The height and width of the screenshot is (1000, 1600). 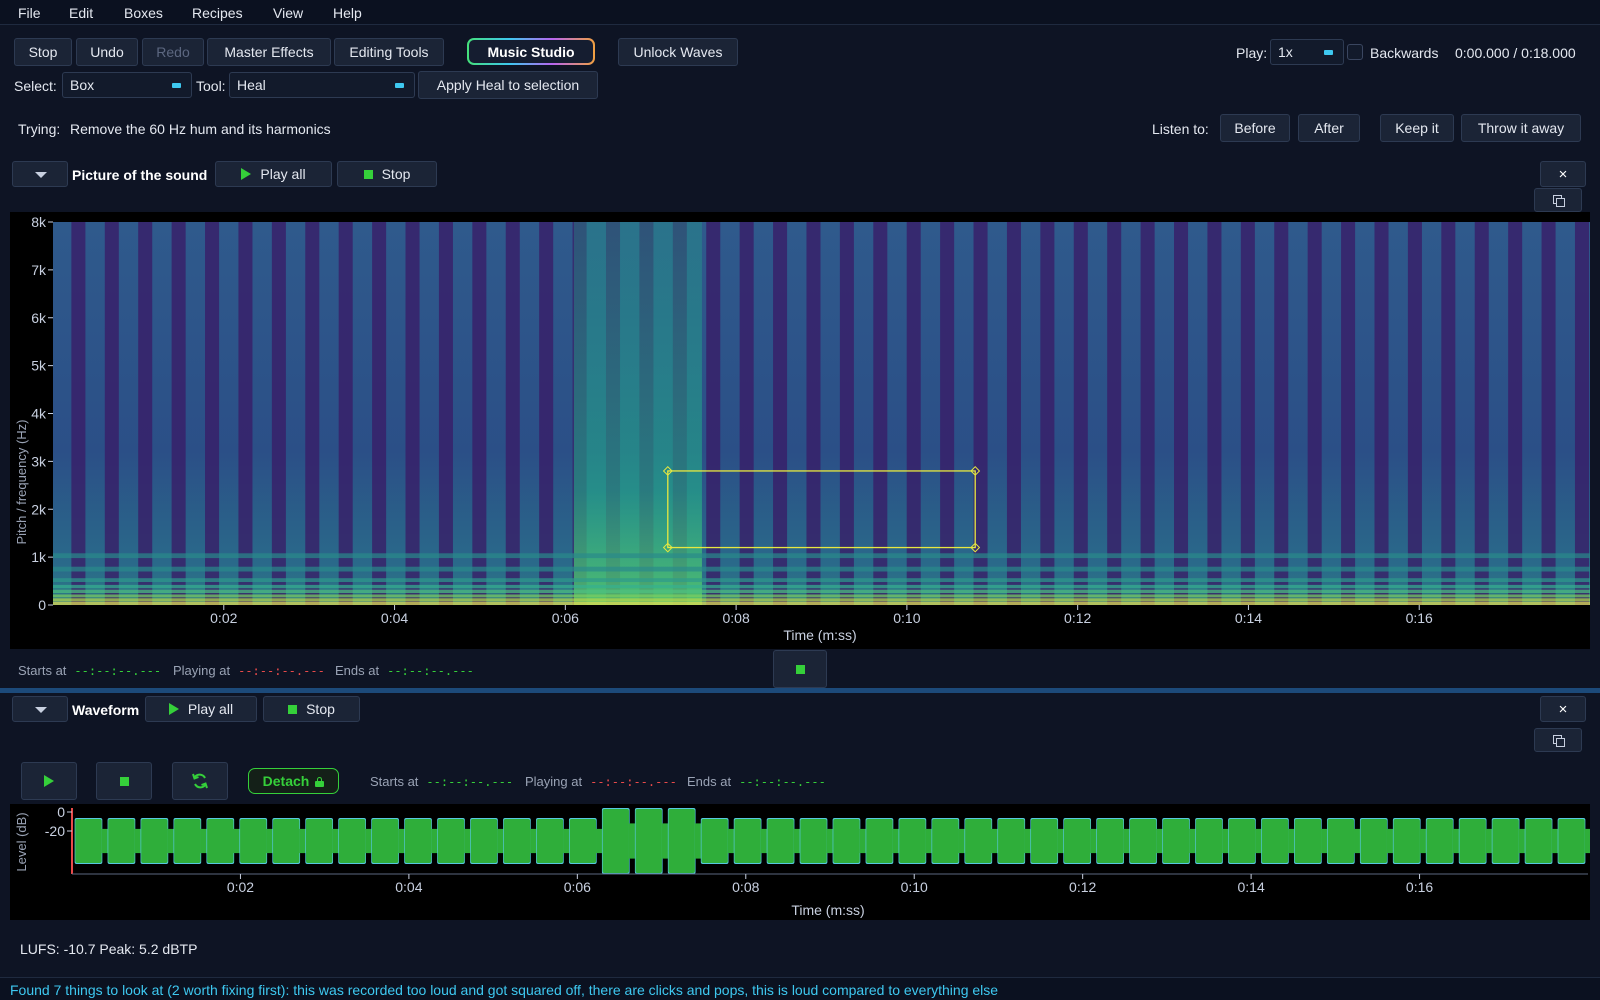 I want to click on spectrogram-stop-button: Stop, so click(x=387, y=174).